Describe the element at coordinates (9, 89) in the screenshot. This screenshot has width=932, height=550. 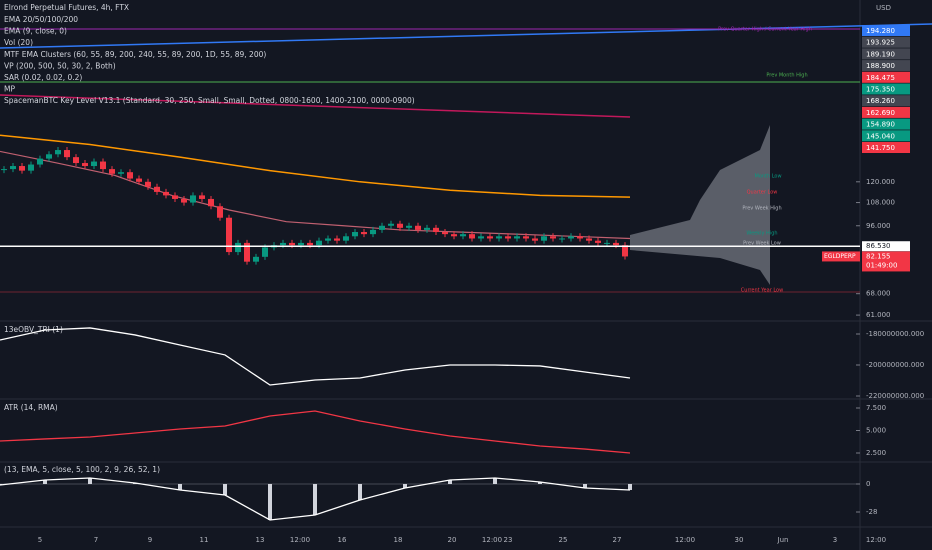
I see `indicator-legend: MP` at that location.